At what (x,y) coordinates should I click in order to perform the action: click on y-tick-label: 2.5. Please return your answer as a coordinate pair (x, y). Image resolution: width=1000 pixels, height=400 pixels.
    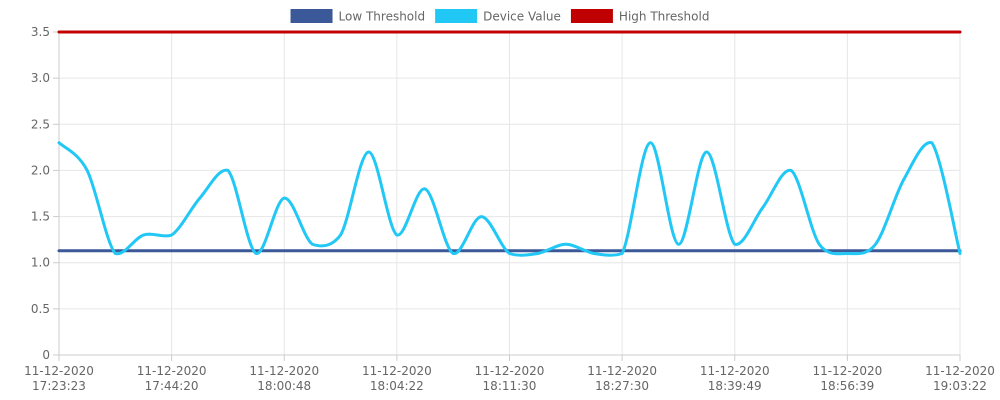
    Looking at the image, I should click on (40, 124).